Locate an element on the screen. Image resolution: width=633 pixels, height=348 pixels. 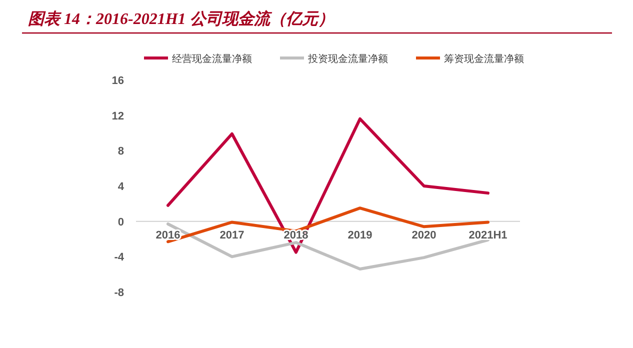
y-tick-label: 8 is located at coordinates (121, 152).